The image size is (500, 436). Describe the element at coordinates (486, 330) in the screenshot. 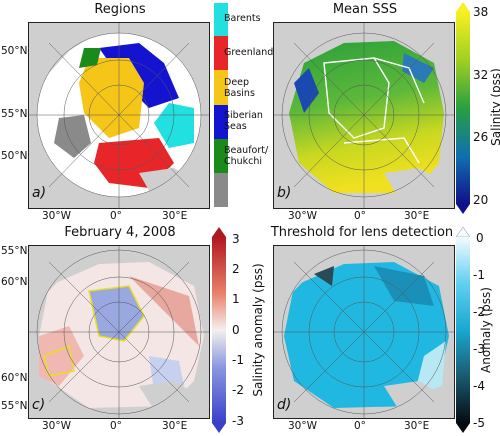

I see `threshold-colorbar-label: Anomaly (pss)` at that location.